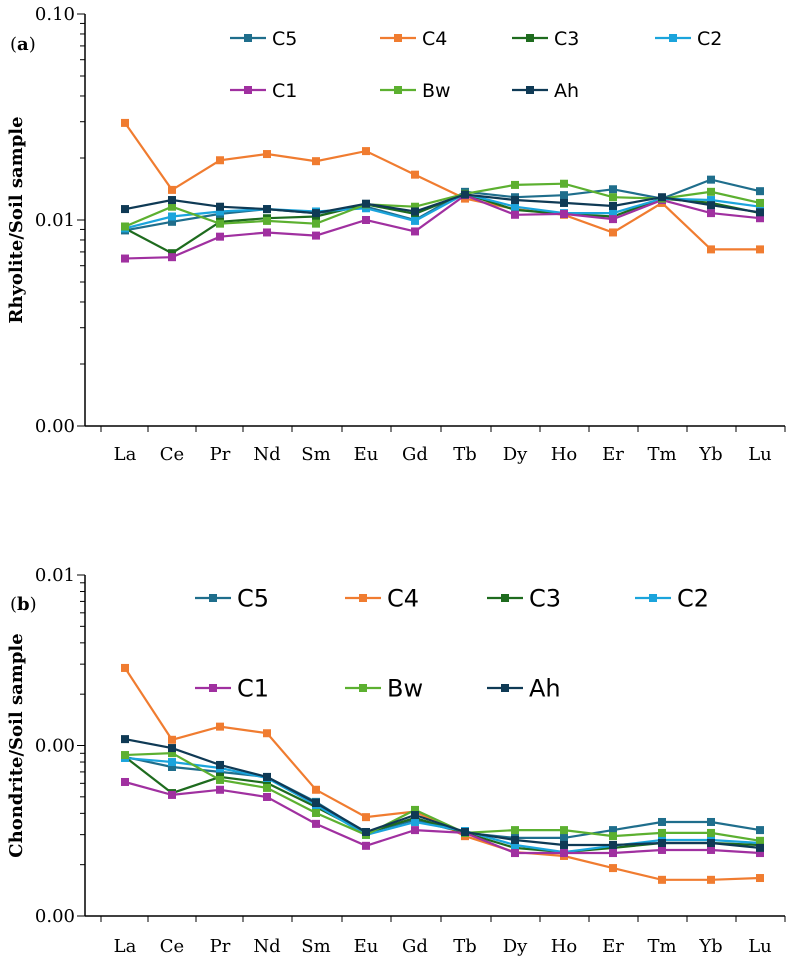  Describe the element at coordinates (613, 454) in the screenshot. I see `x-tick-label: Er` at that location.